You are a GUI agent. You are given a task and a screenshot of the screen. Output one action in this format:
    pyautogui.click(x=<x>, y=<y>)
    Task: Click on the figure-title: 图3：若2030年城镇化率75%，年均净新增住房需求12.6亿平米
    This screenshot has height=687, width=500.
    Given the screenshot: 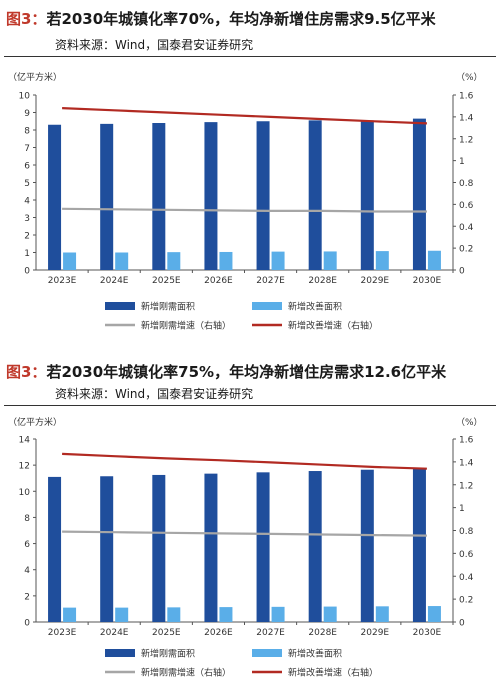 What is the action you would take?
    pyautogui.click(x=226, y=371)
    